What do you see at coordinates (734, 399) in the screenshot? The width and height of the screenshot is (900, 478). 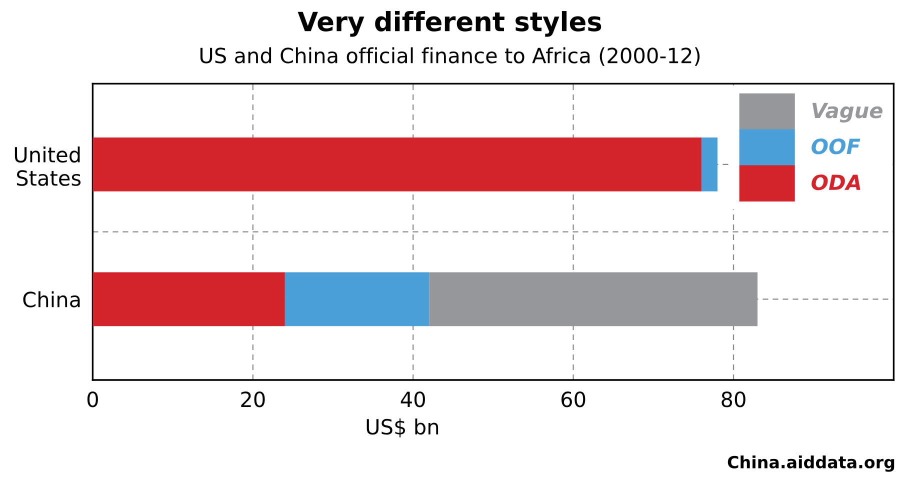 I see `x-tick-label: 80` at bounding box center [734, 399].